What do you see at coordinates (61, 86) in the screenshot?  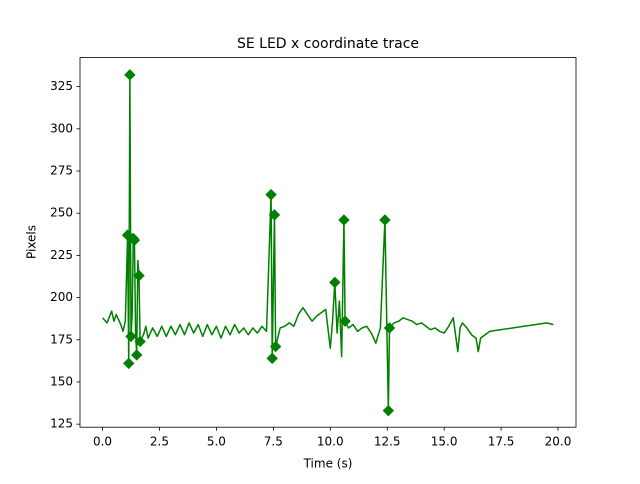 I see `y-tick-label: 325` at bounding box center [61, 86].